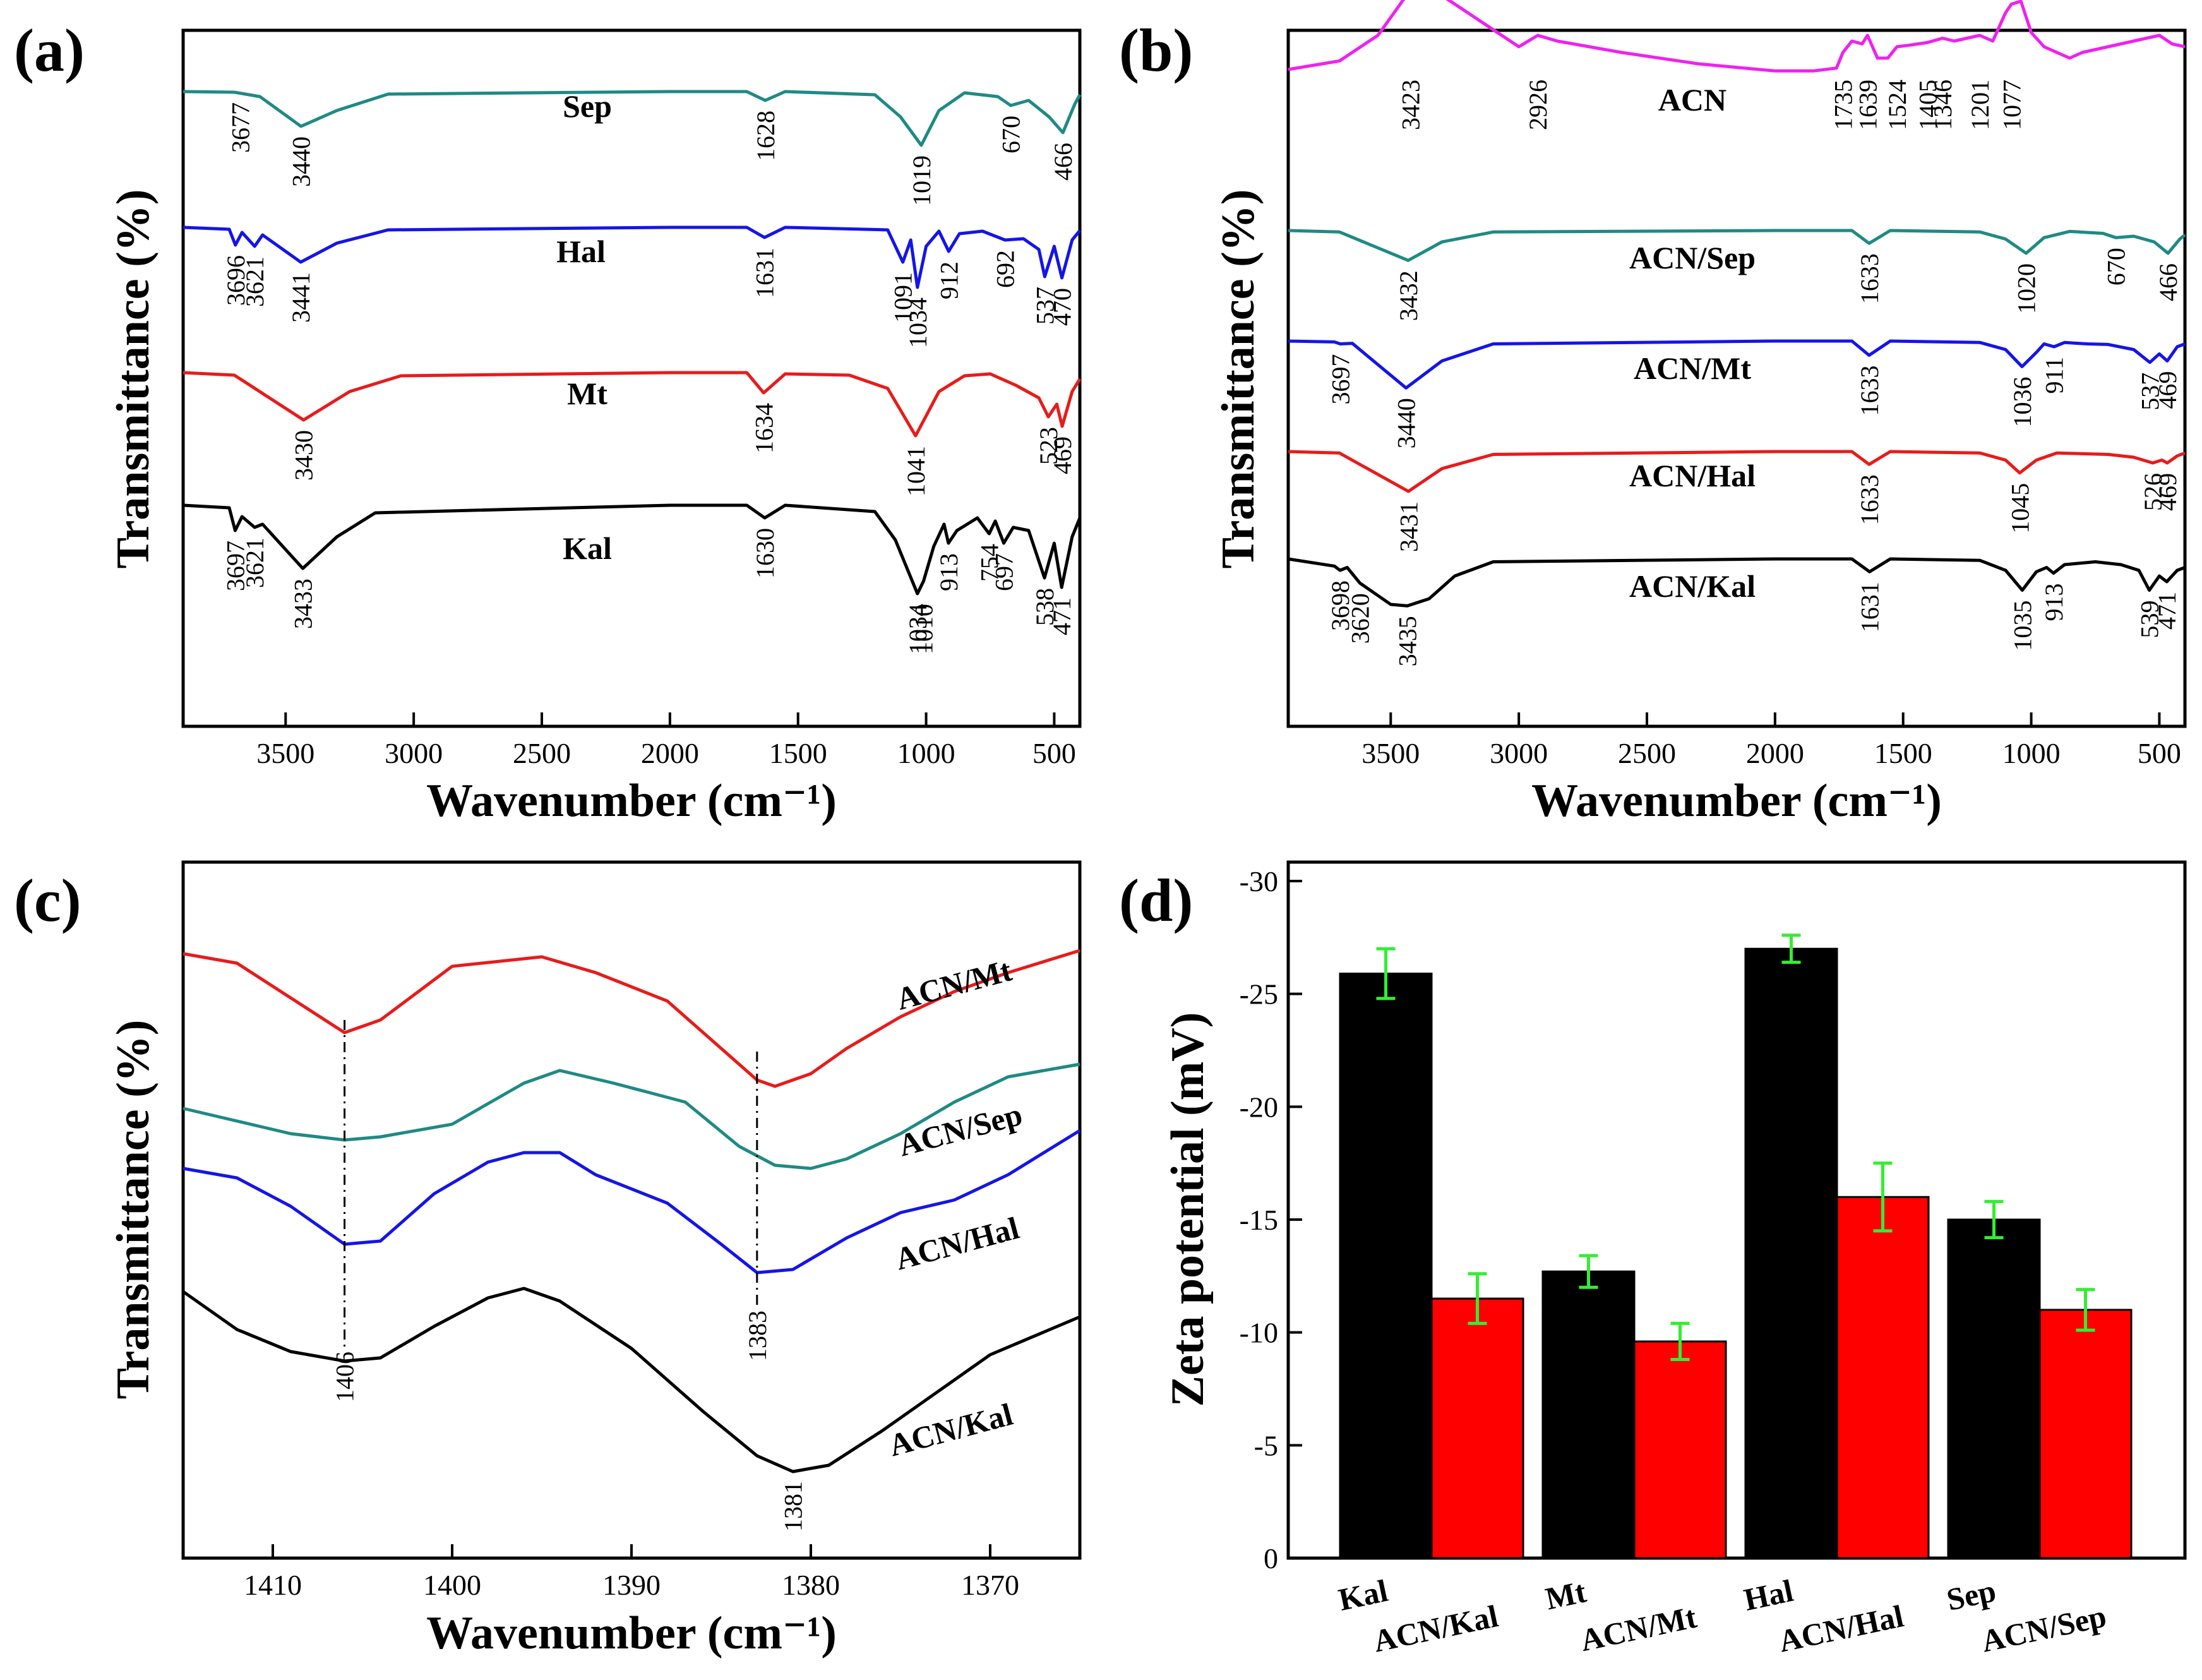  What do you see at coordinates (1156, 900) in the screenshot?
I see `panel-label-d: (d)` at bounding box center [1156, 900].